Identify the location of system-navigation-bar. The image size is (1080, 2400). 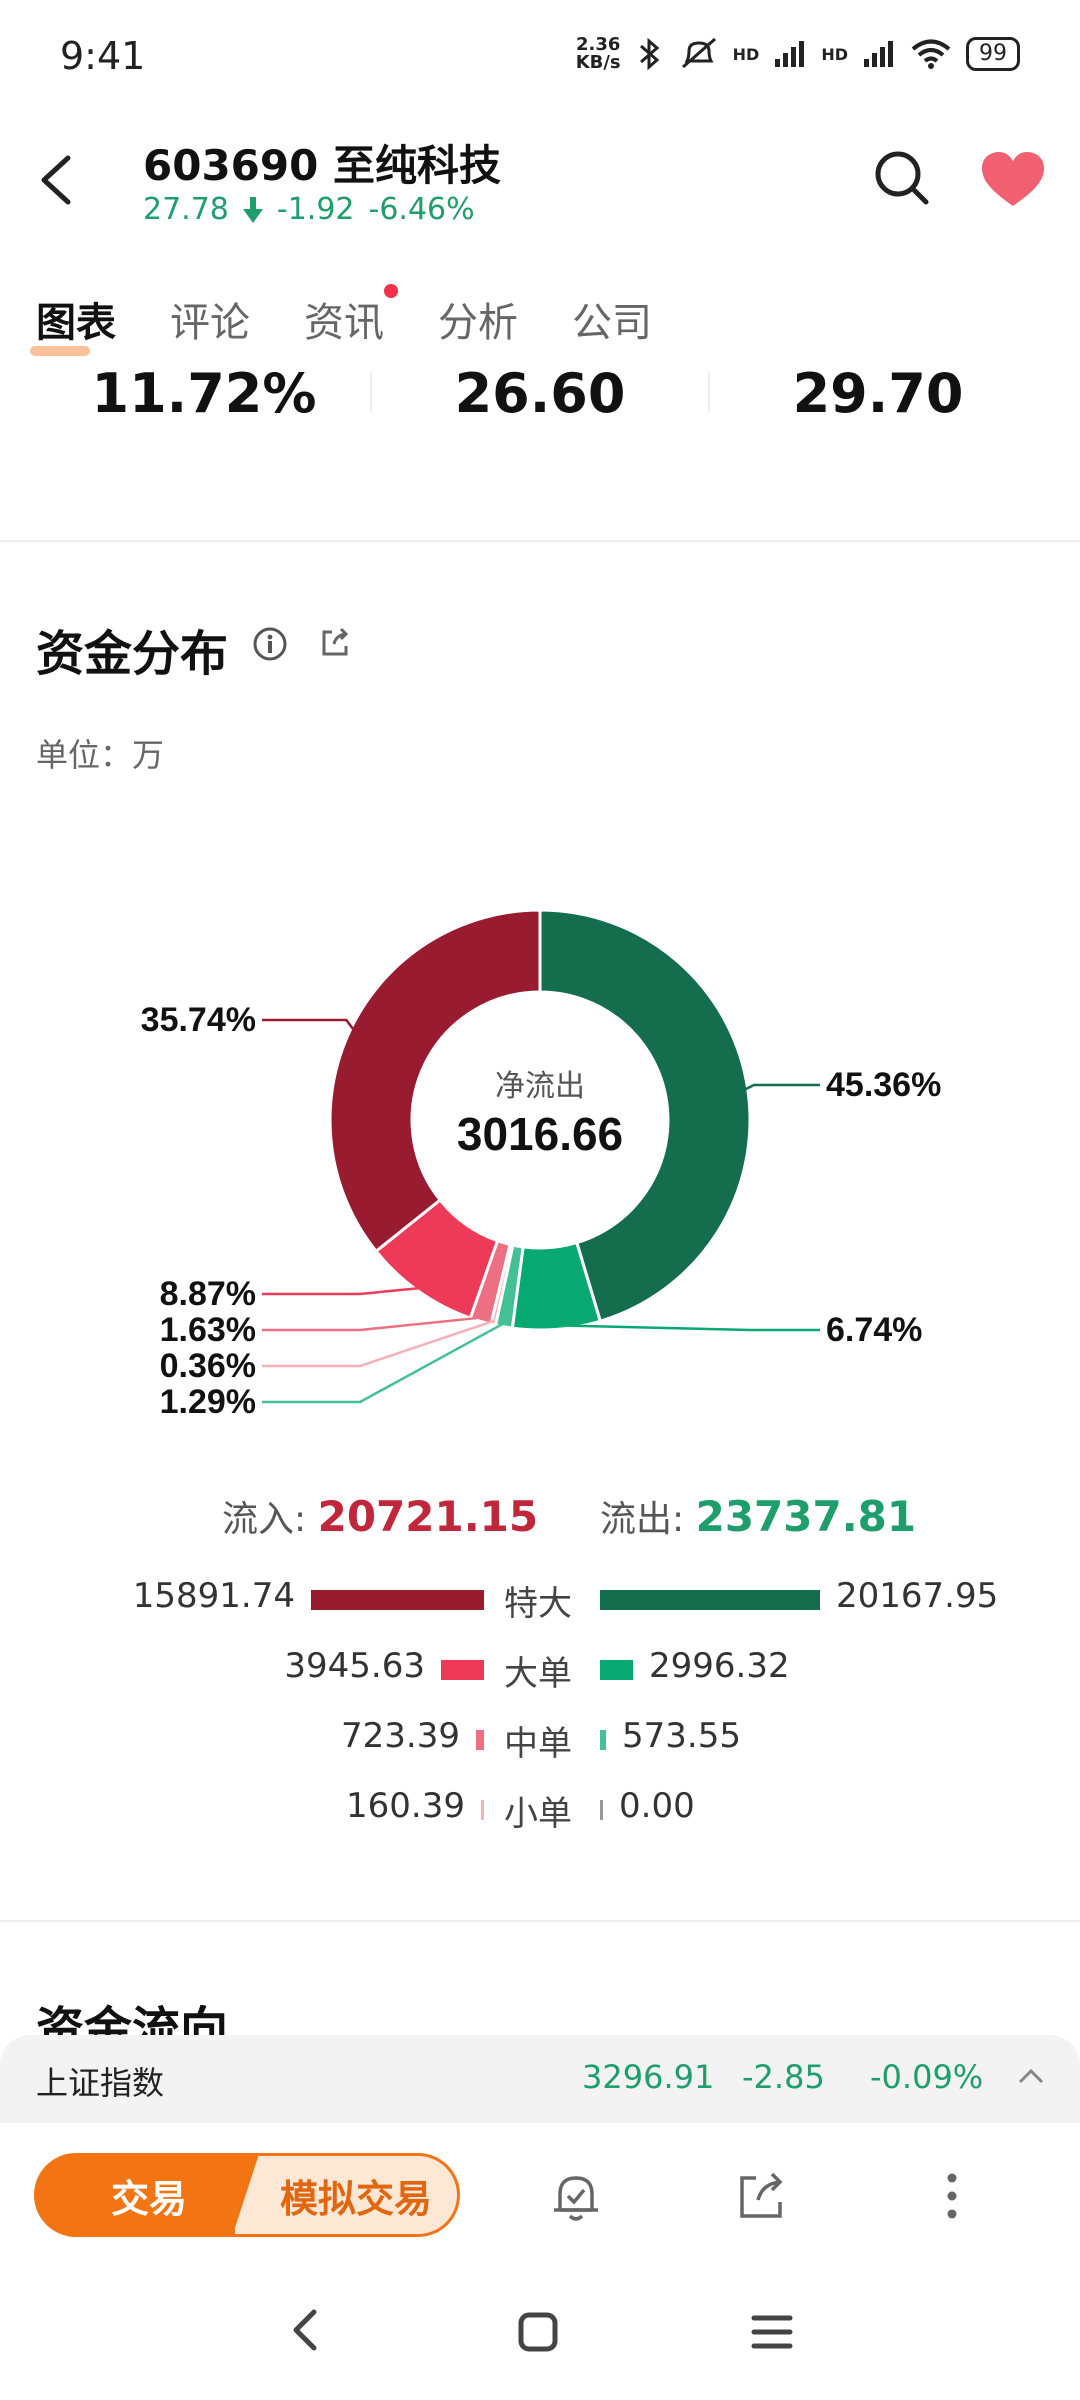
(540, 2340).